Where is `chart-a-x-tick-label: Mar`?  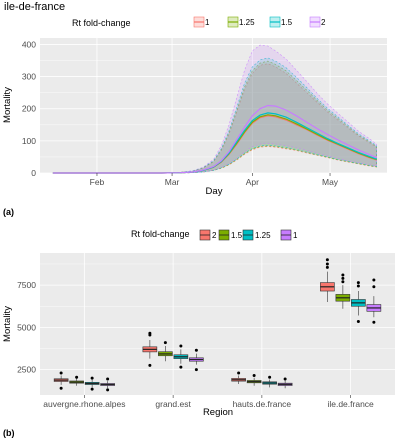 chart-a-x-tick-label: Mar is located at coordinates (172, 182).